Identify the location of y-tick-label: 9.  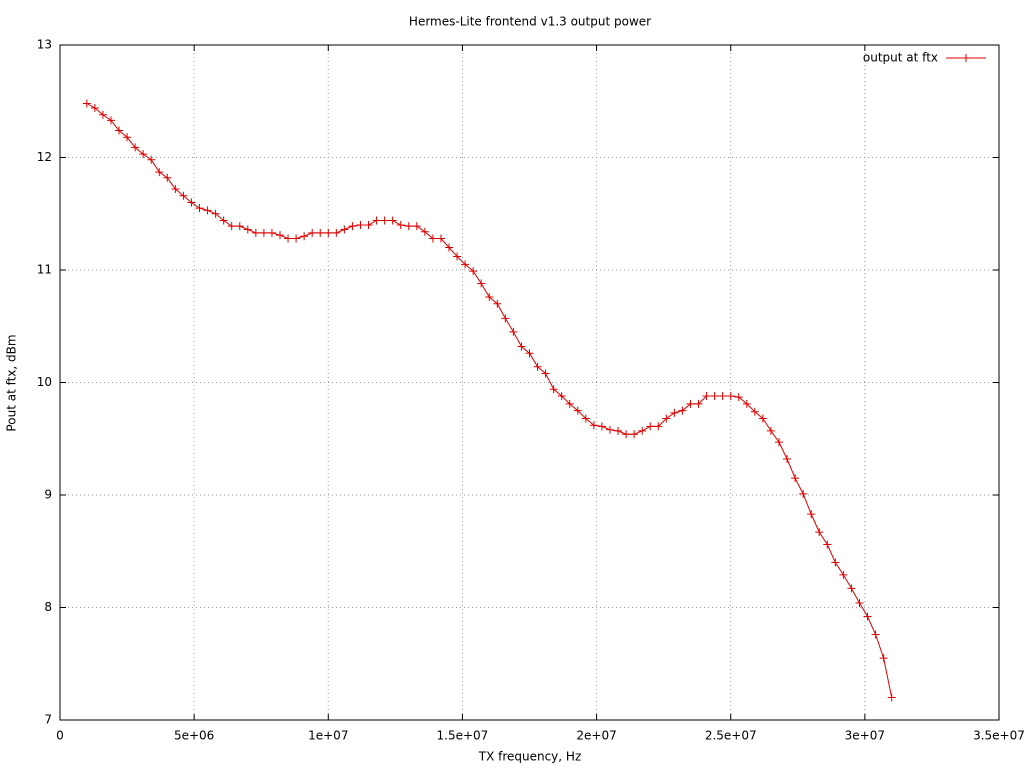
(48, 495).